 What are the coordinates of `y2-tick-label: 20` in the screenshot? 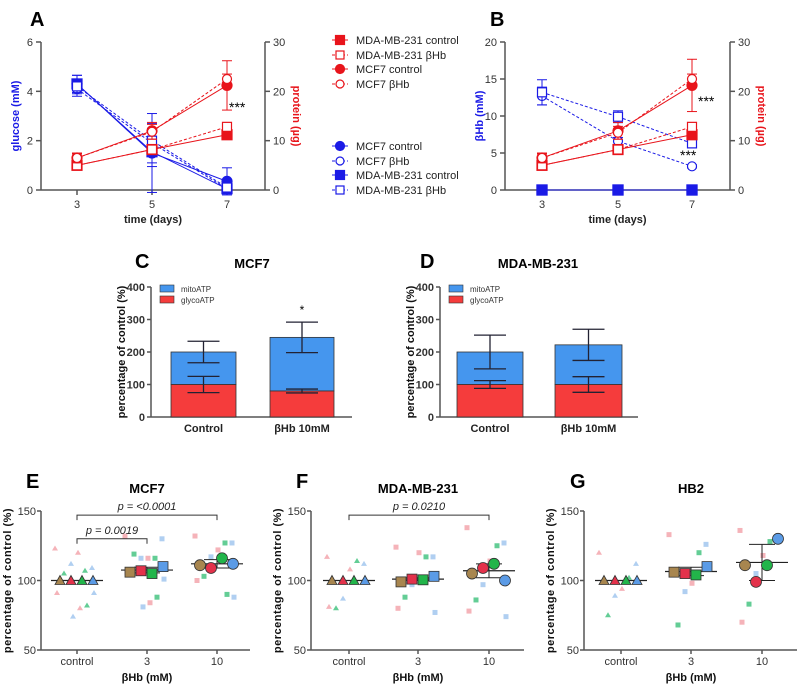 It's located at (279, 92).